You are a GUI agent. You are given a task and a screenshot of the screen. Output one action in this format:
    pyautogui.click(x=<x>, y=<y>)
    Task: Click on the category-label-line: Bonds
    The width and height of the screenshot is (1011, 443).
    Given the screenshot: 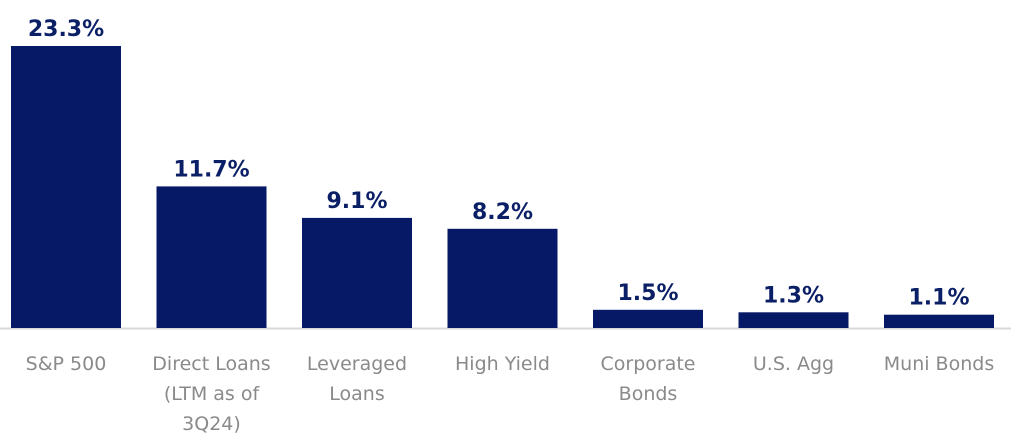 What is the action you would take?
    pyautogui.click(x=648, y=394)
    